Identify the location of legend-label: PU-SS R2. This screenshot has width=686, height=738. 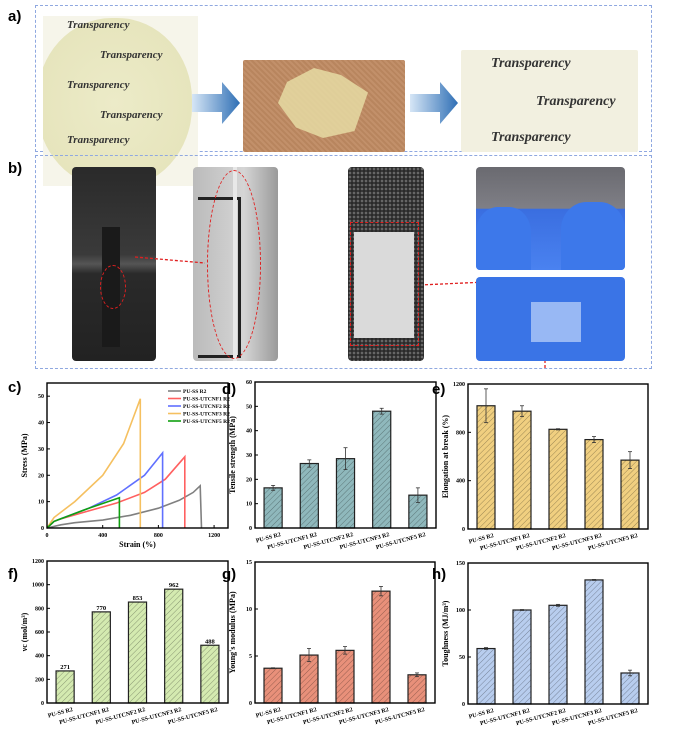
(195, 392).